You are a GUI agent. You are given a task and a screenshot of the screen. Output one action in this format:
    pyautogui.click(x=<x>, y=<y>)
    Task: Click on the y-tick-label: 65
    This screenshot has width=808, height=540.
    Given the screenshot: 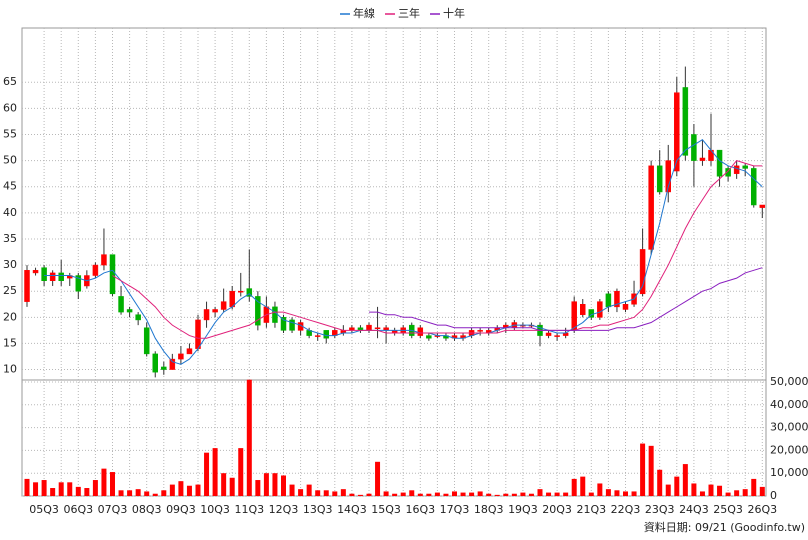 What is the action you would take?
    pyautogui.click(x=10, y=81)
    